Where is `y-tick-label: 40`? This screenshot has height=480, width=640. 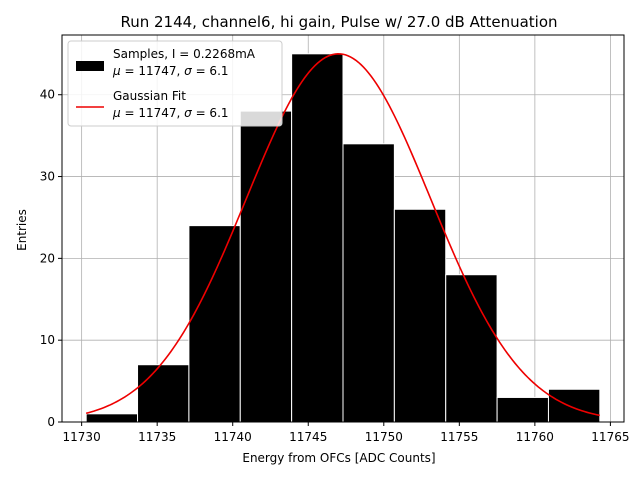
y-tick-label: 40 is located at coordinates (47, 95).